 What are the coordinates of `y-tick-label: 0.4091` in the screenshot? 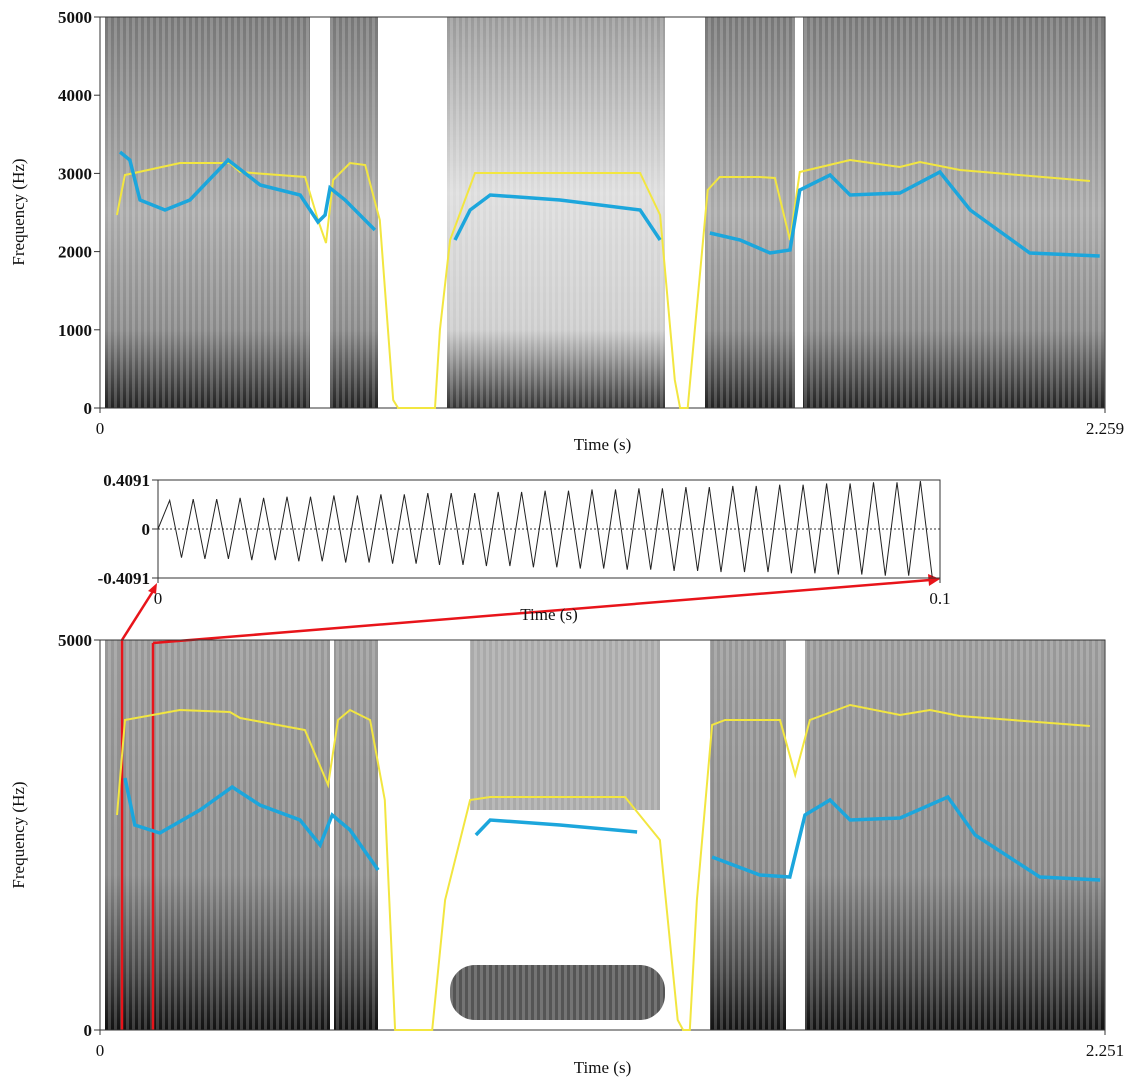 It's located at (126, 480).